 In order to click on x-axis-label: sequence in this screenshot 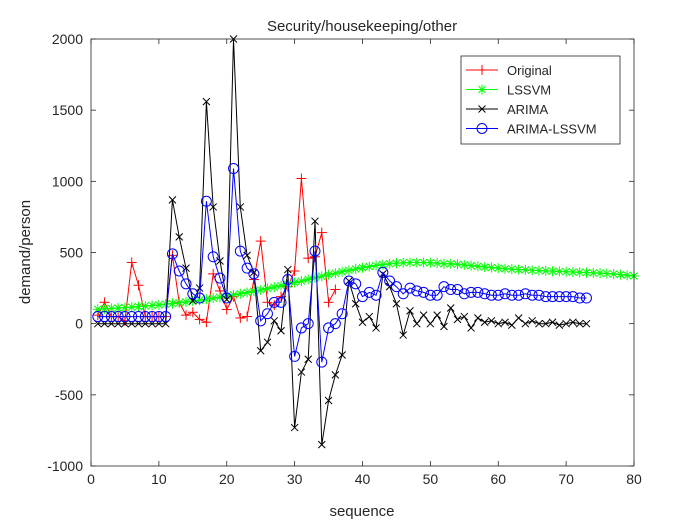, I will do `click(361, 511)`.